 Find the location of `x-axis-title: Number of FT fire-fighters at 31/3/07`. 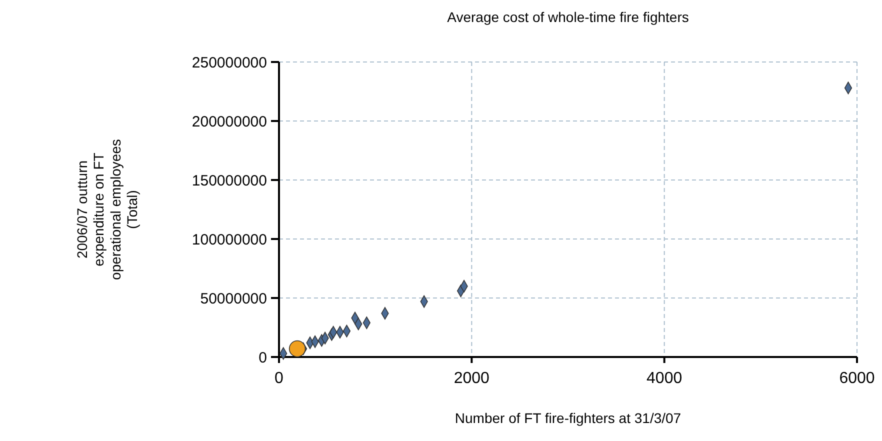

x-axis-title: Number of FT fire-fighters at 31/3/07 is located at coordinates (568, 418).